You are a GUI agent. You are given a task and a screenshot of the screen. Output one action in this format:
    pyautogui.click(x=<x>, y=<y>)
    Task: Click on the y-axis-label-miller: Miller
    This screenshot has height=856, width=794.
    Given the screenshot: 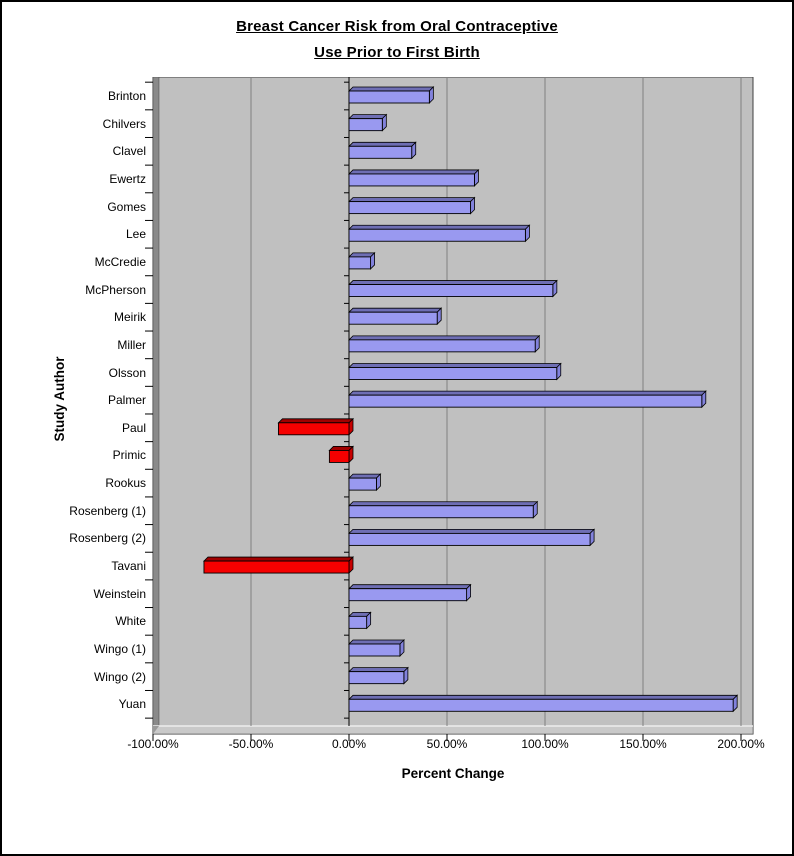 What is the action you would take?
    pyautogui.click(x=131, y=344)
    